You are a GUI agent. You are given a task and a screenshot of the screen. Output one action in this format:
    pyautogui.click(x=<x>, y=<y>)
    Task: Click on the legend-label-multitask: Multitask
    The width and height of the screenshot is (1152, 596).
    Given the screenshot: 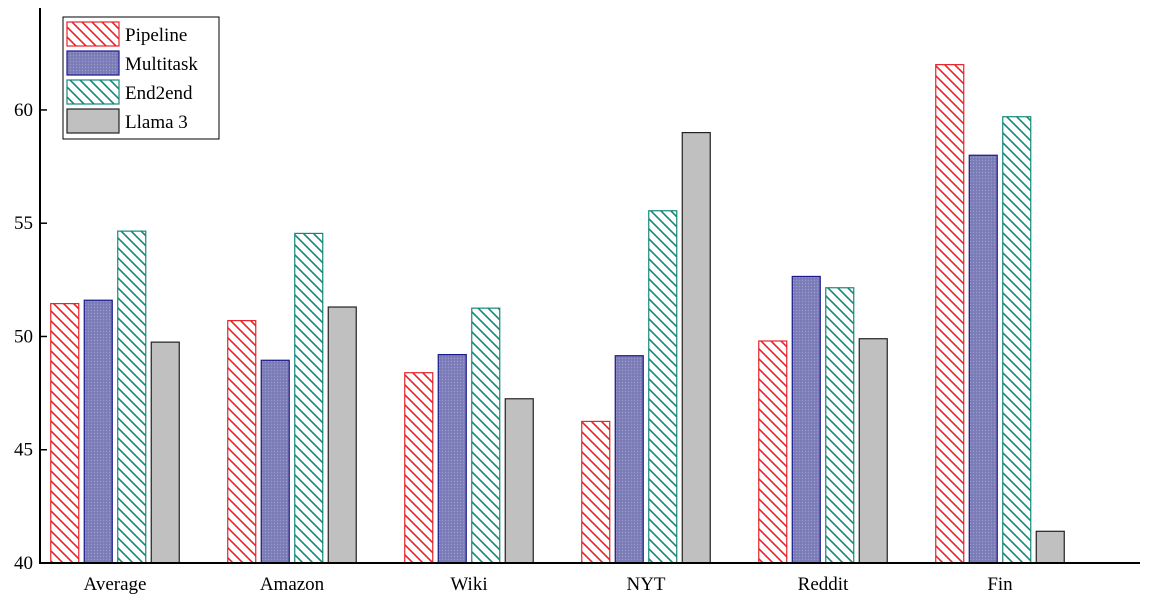 What is the action you would take?
    pyautogui.click(x=161, y=64)
    